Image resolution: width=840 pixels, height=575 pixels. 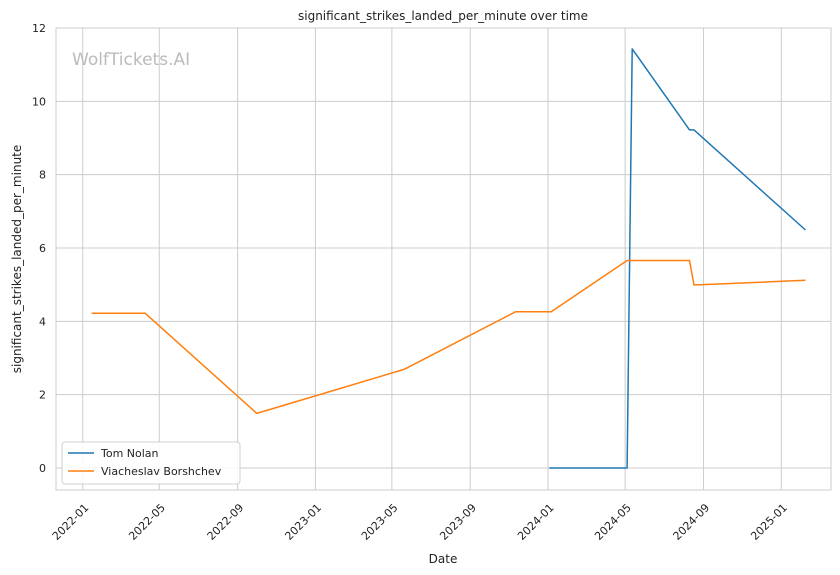 What do you see at coordinates (536, 522) in the screenshot?
I see `x-tick-label: 2024-01` at bounding box center [536, 522].